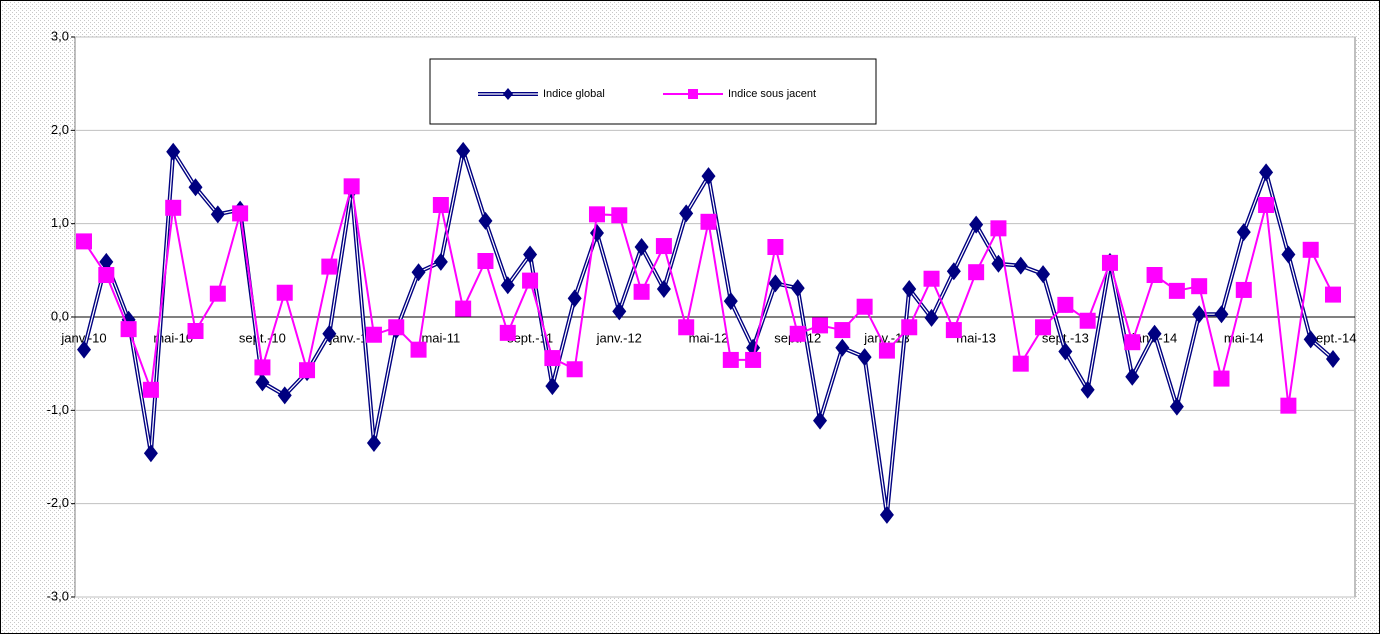  Describe the element at coordinates (976, 337) in the screenshot. I see `x-tick-label: mai-13` at that location.